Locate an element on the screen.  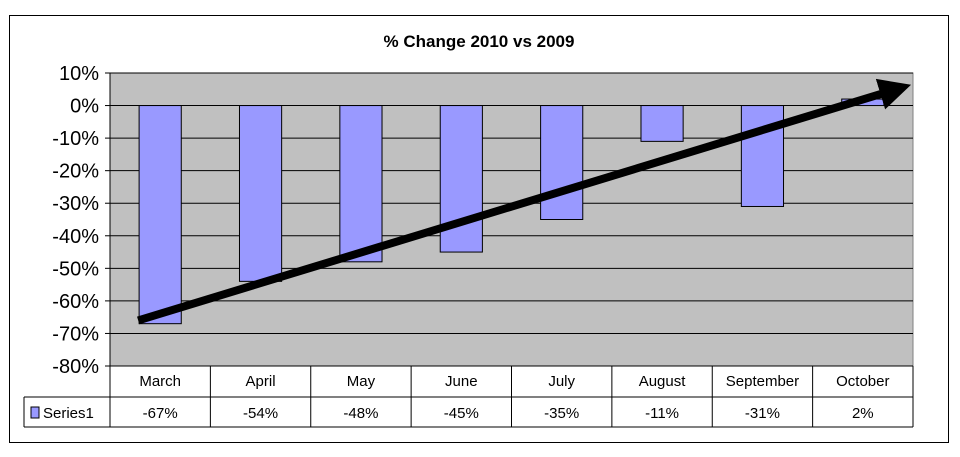
bar-august is located at coordinates (662, 123).